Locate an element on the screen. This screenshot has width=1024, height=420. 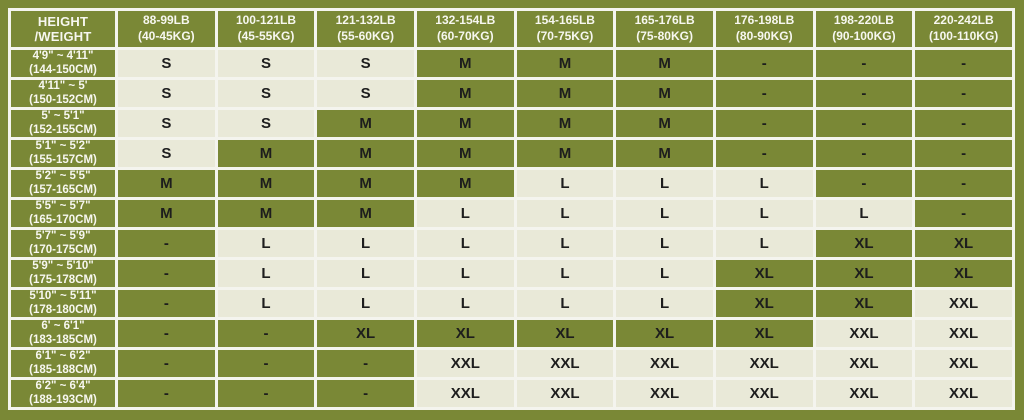
height-ft-label: 5'7" ~ 5'9" is located at coordinates (63, 236).